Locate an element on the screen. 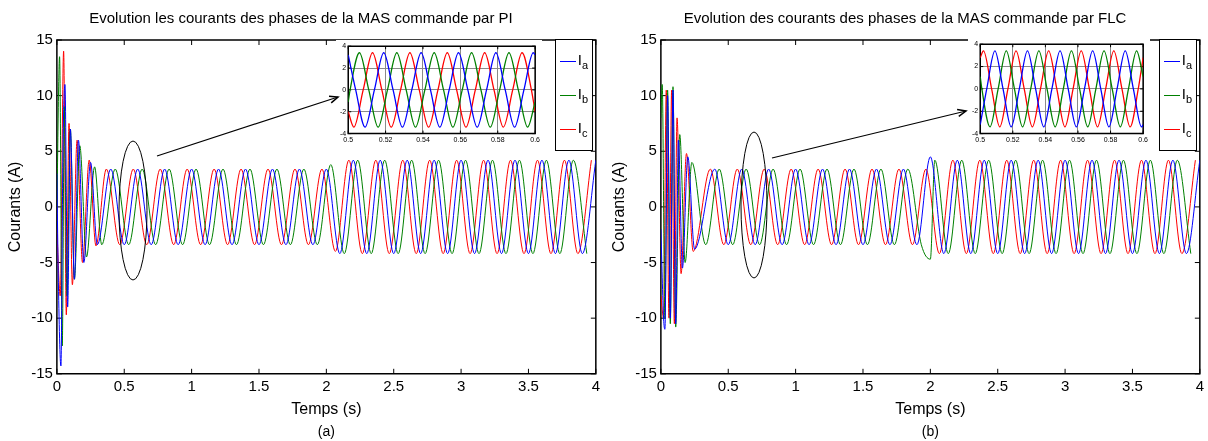 This screenshot has width=1208, height=441. chart-title: Evolution des courants des phases de la MAS commande par FLC is located at coordinates (905, 18).